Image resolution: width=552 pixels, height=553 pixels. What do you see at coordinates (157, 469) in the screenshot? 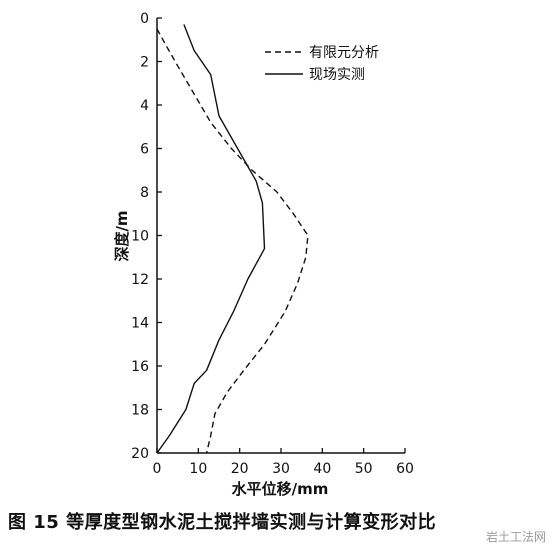
I see `x-tick-label: 0` at bounding box center [157, 469].